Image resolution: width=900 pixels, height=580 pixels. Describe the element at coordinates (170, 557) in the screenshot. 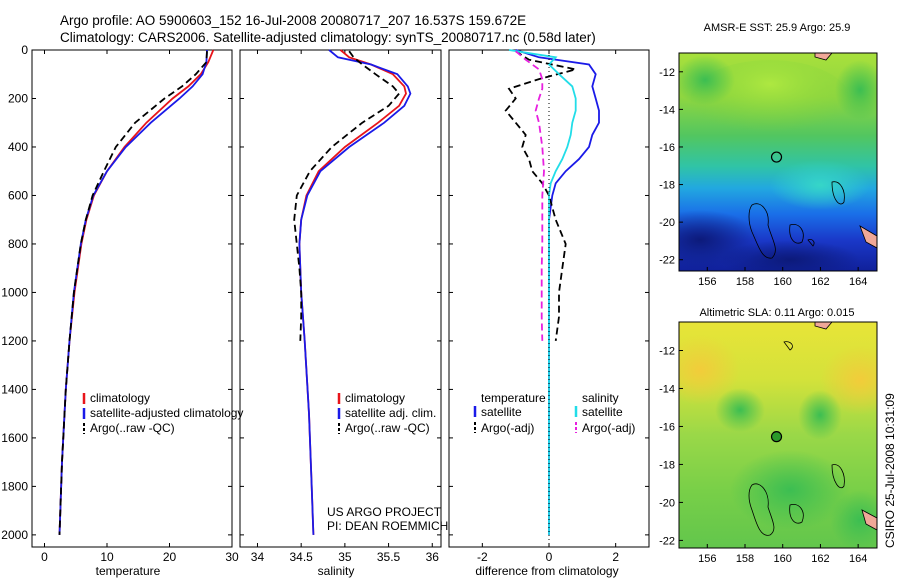

I see `x-tick-label: 20` at that location.